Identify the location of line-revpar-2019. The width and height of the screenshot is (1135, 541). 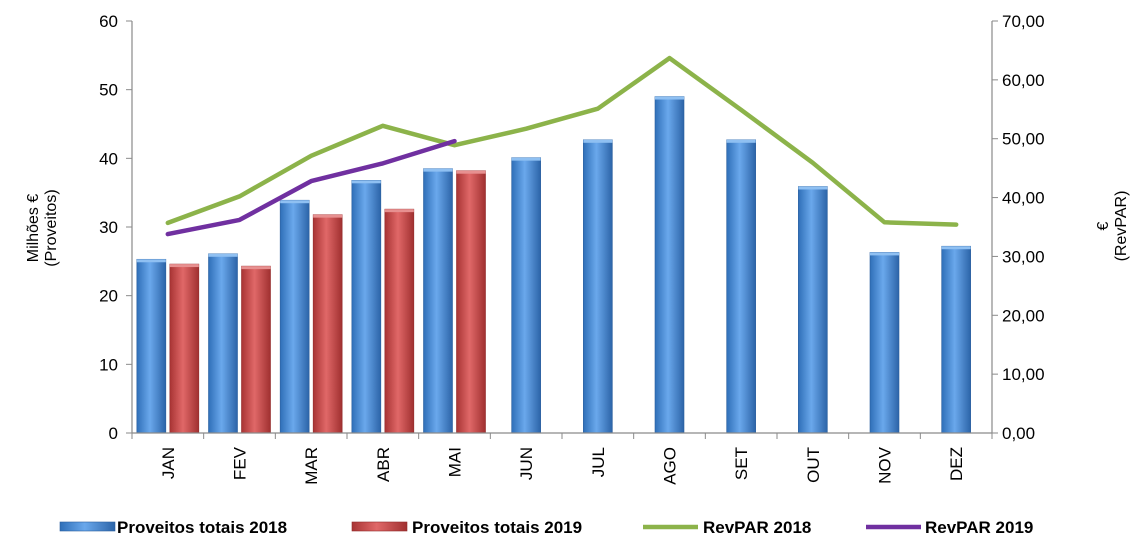
(311, 187).